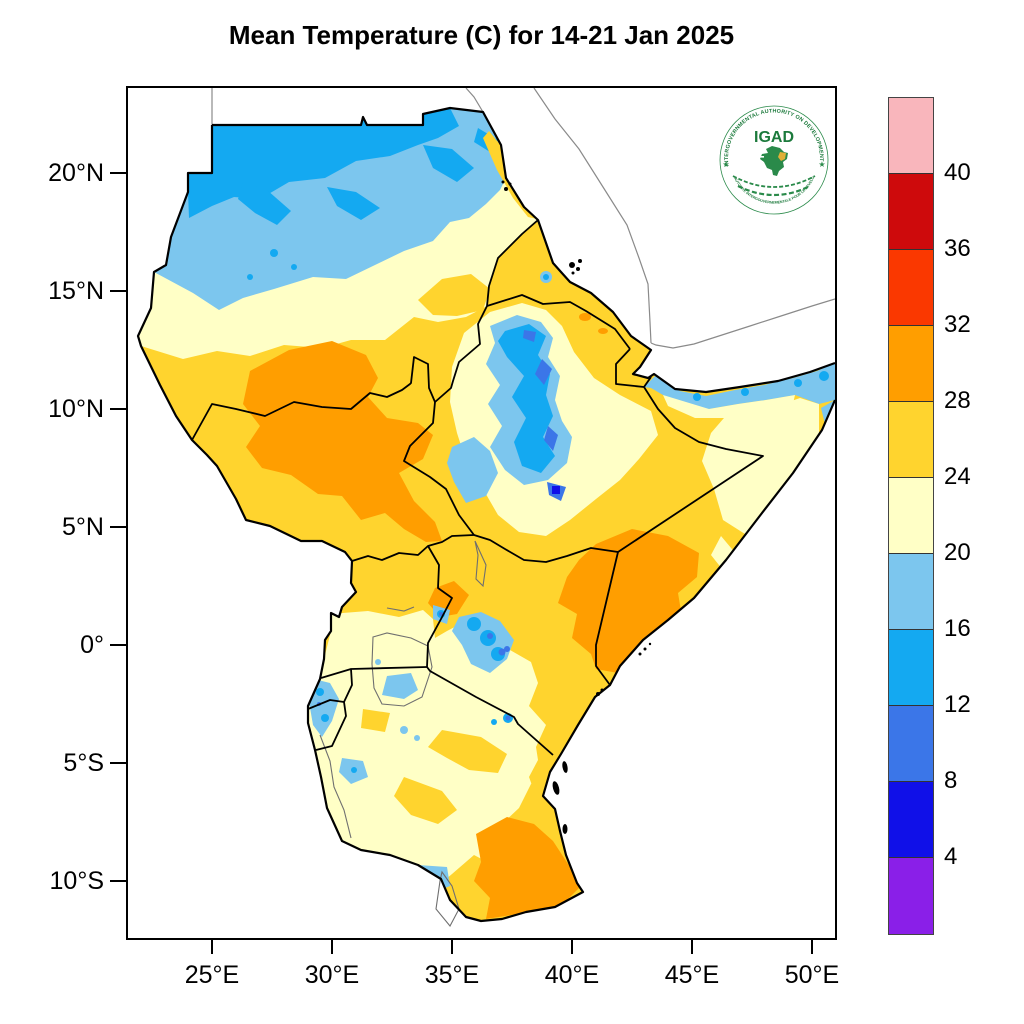 This screenshot has height=1024, width=1024. I want to click on lake-victoria-outline, so click(402, 669).